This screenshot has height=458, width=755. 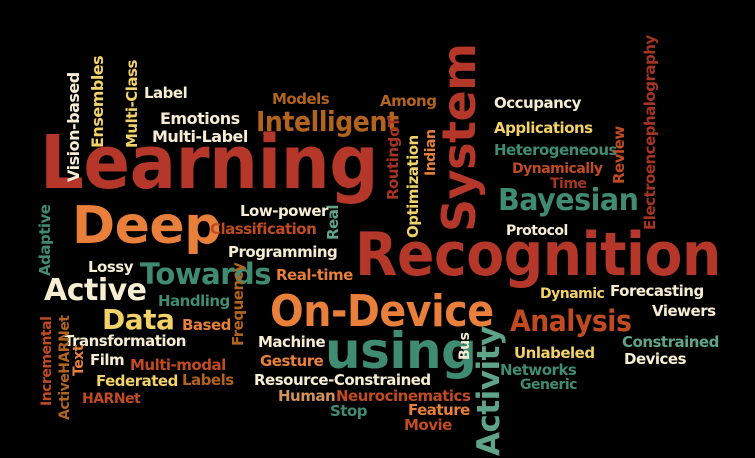 What do you see at coordinates (178, 365) in the screenshot?
I see `word-multi-modal: Multi-modal` at bounding box center [178, 365].